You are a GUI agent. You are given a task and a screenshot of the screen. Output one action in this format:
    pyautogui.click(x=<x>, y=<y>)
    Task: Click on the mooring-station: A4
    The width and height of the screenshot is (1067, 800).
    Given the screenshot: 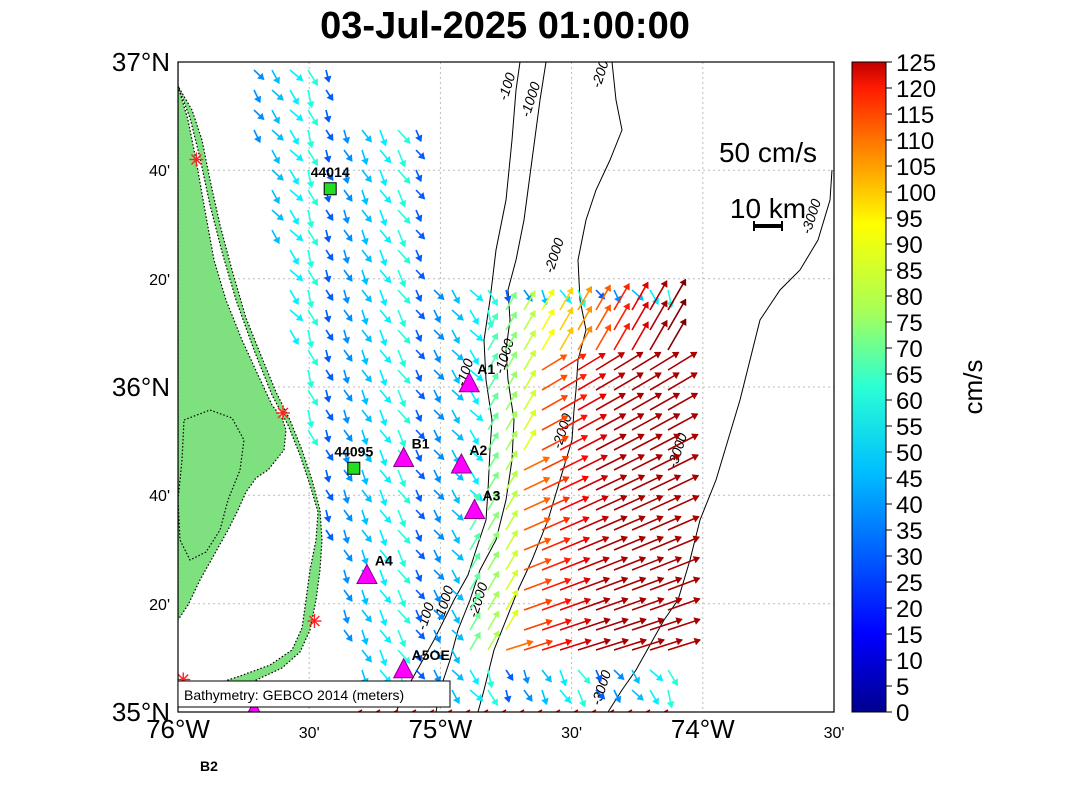 What is the action you would take?
    pyautogui.click(x=374, y=568)
    